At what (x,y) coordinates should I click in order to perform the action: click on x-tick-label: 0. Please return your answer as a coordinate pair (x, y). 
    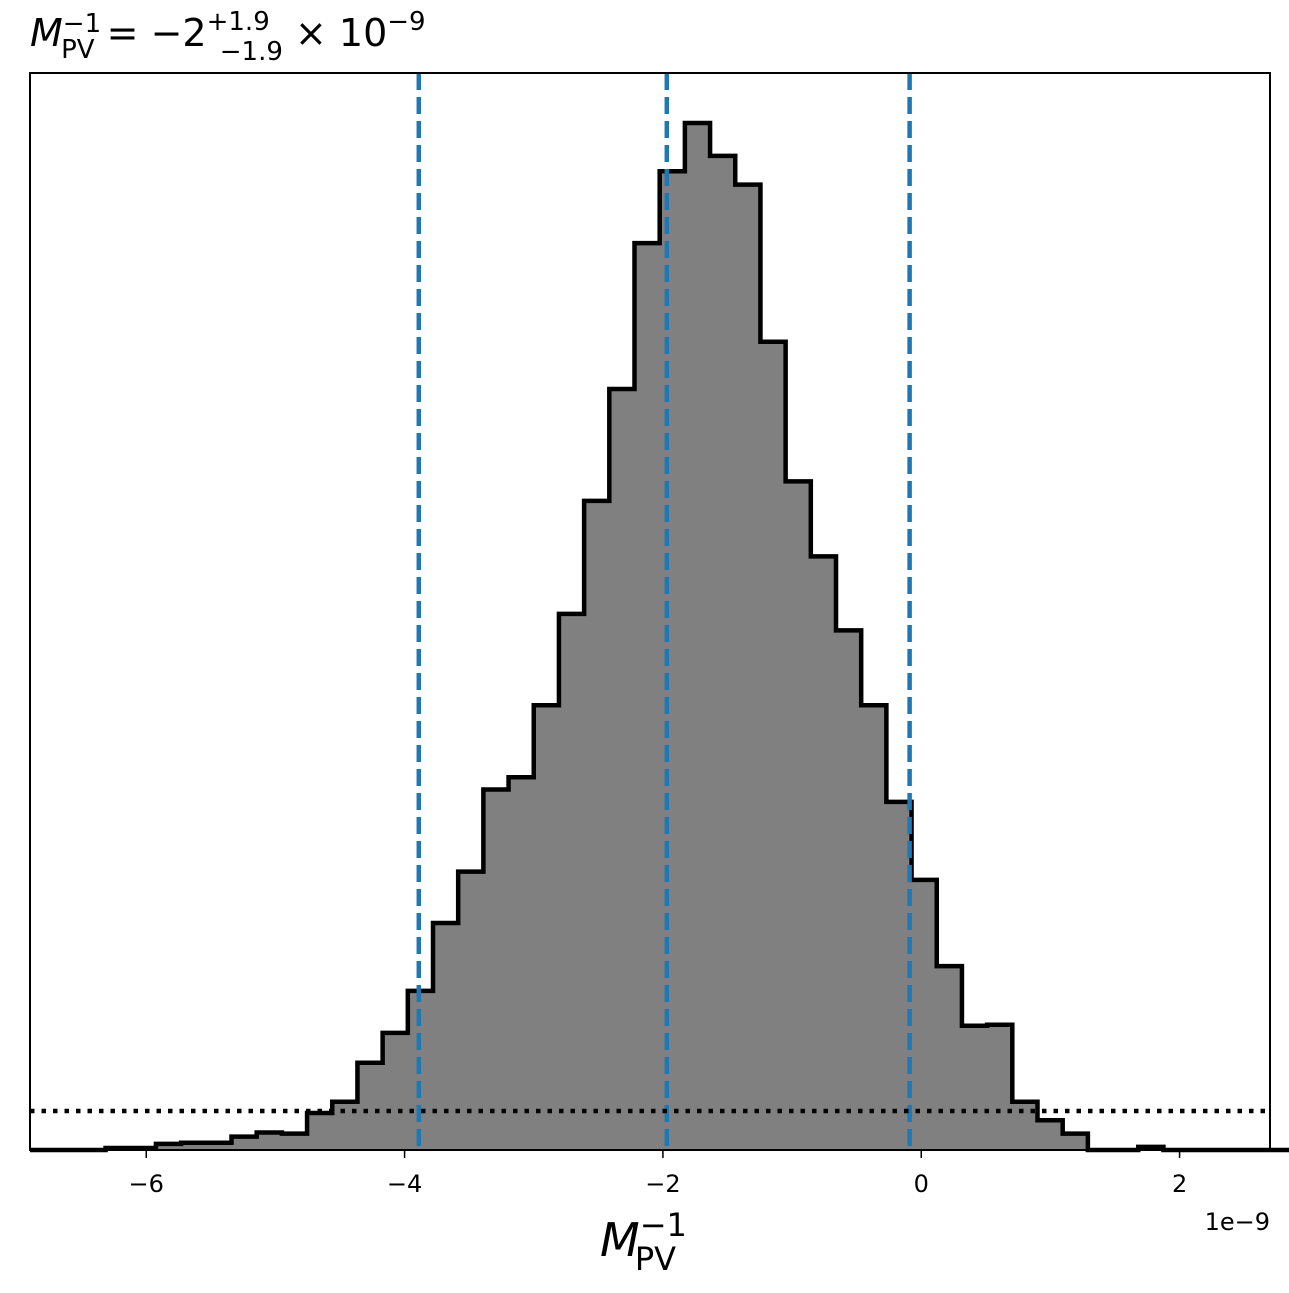
    Looking at the image, I should click on (921, 1184).